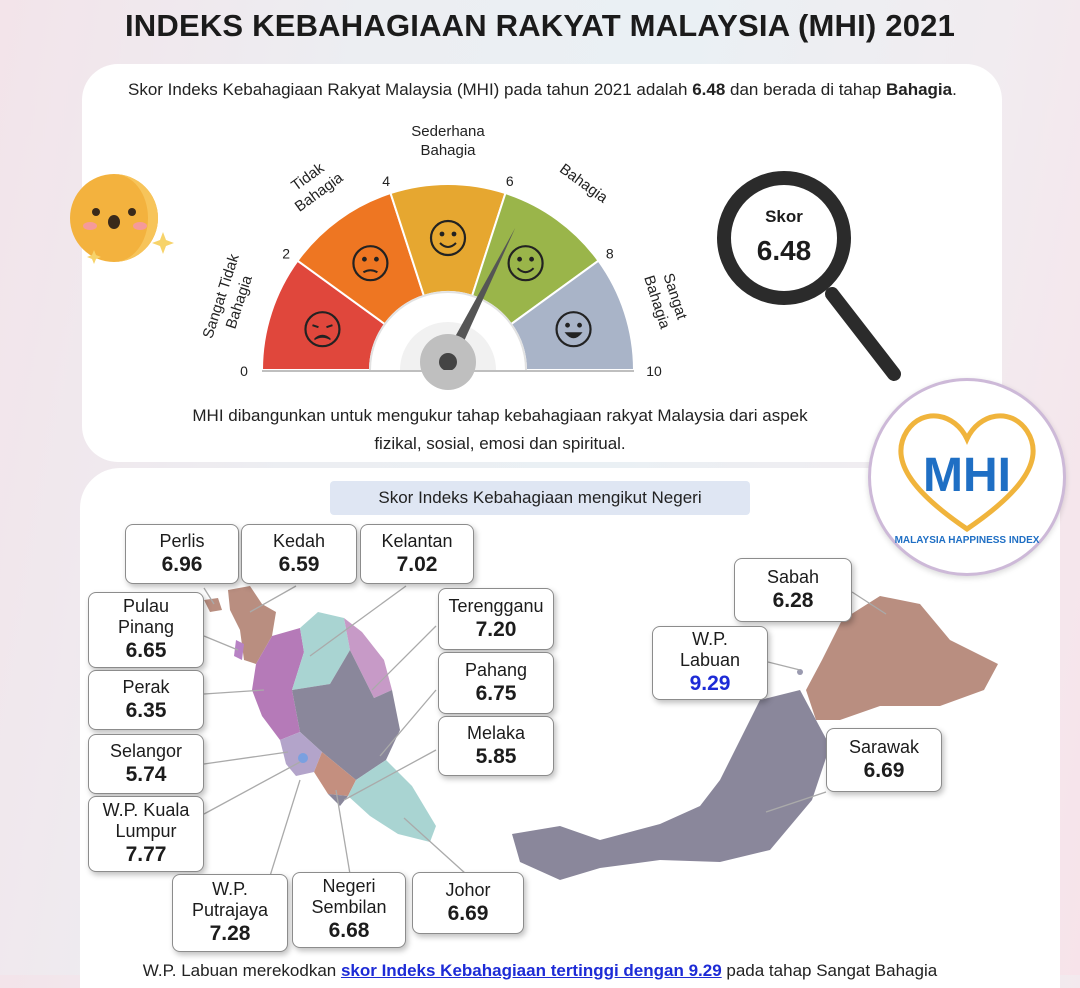 This screenshot has height=988, width=1080. I want to click on state-value: 5.85, so click(496, 756).